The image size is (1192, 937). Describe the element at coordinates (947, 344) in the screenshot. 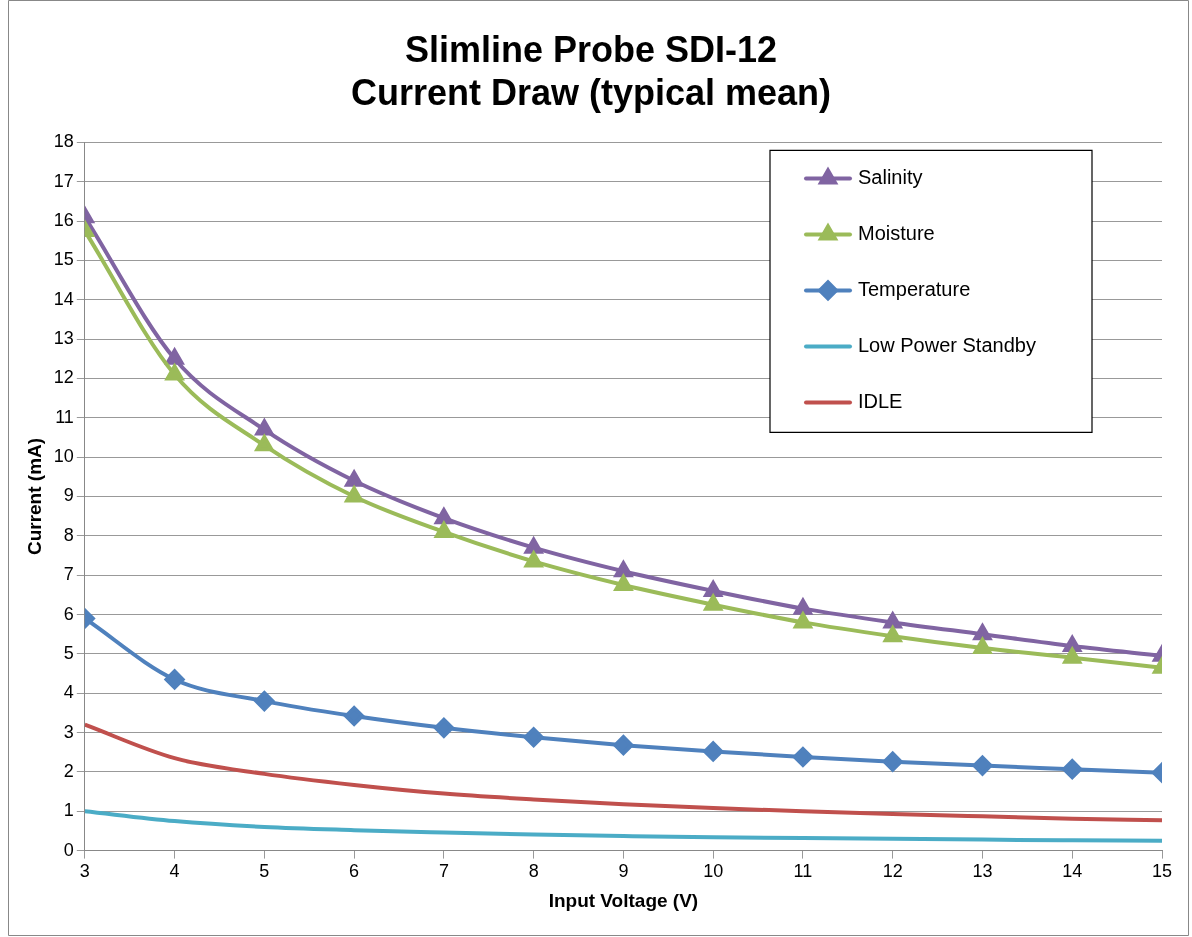

I see `legend-label: Low Power Standby` at that location.